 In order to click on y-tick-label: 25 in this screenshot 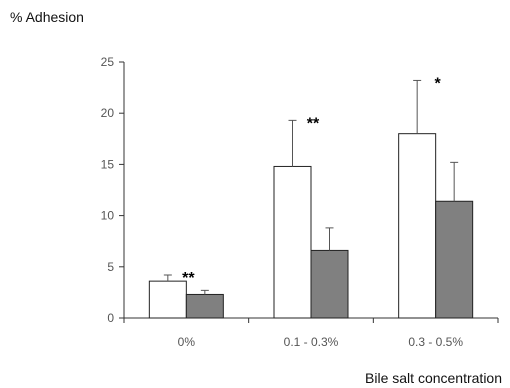, I will do `click(108, 62)`.